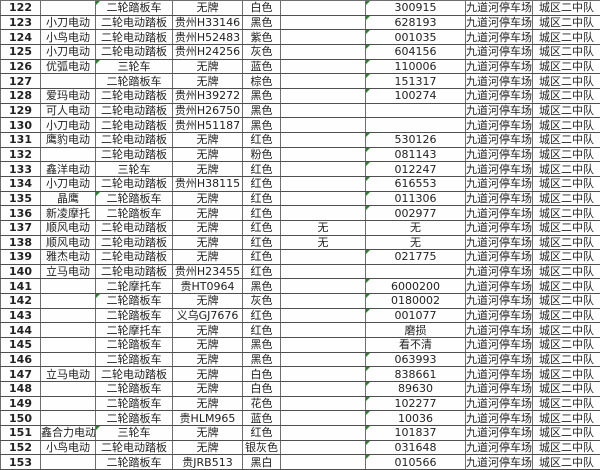 The width and height of the screenshot is (600, 470). What do you see at coordinates (207, 51) in the screenshot?
I see `cell-license-plate: 贵州H24256` at bounding box center [207, 51].